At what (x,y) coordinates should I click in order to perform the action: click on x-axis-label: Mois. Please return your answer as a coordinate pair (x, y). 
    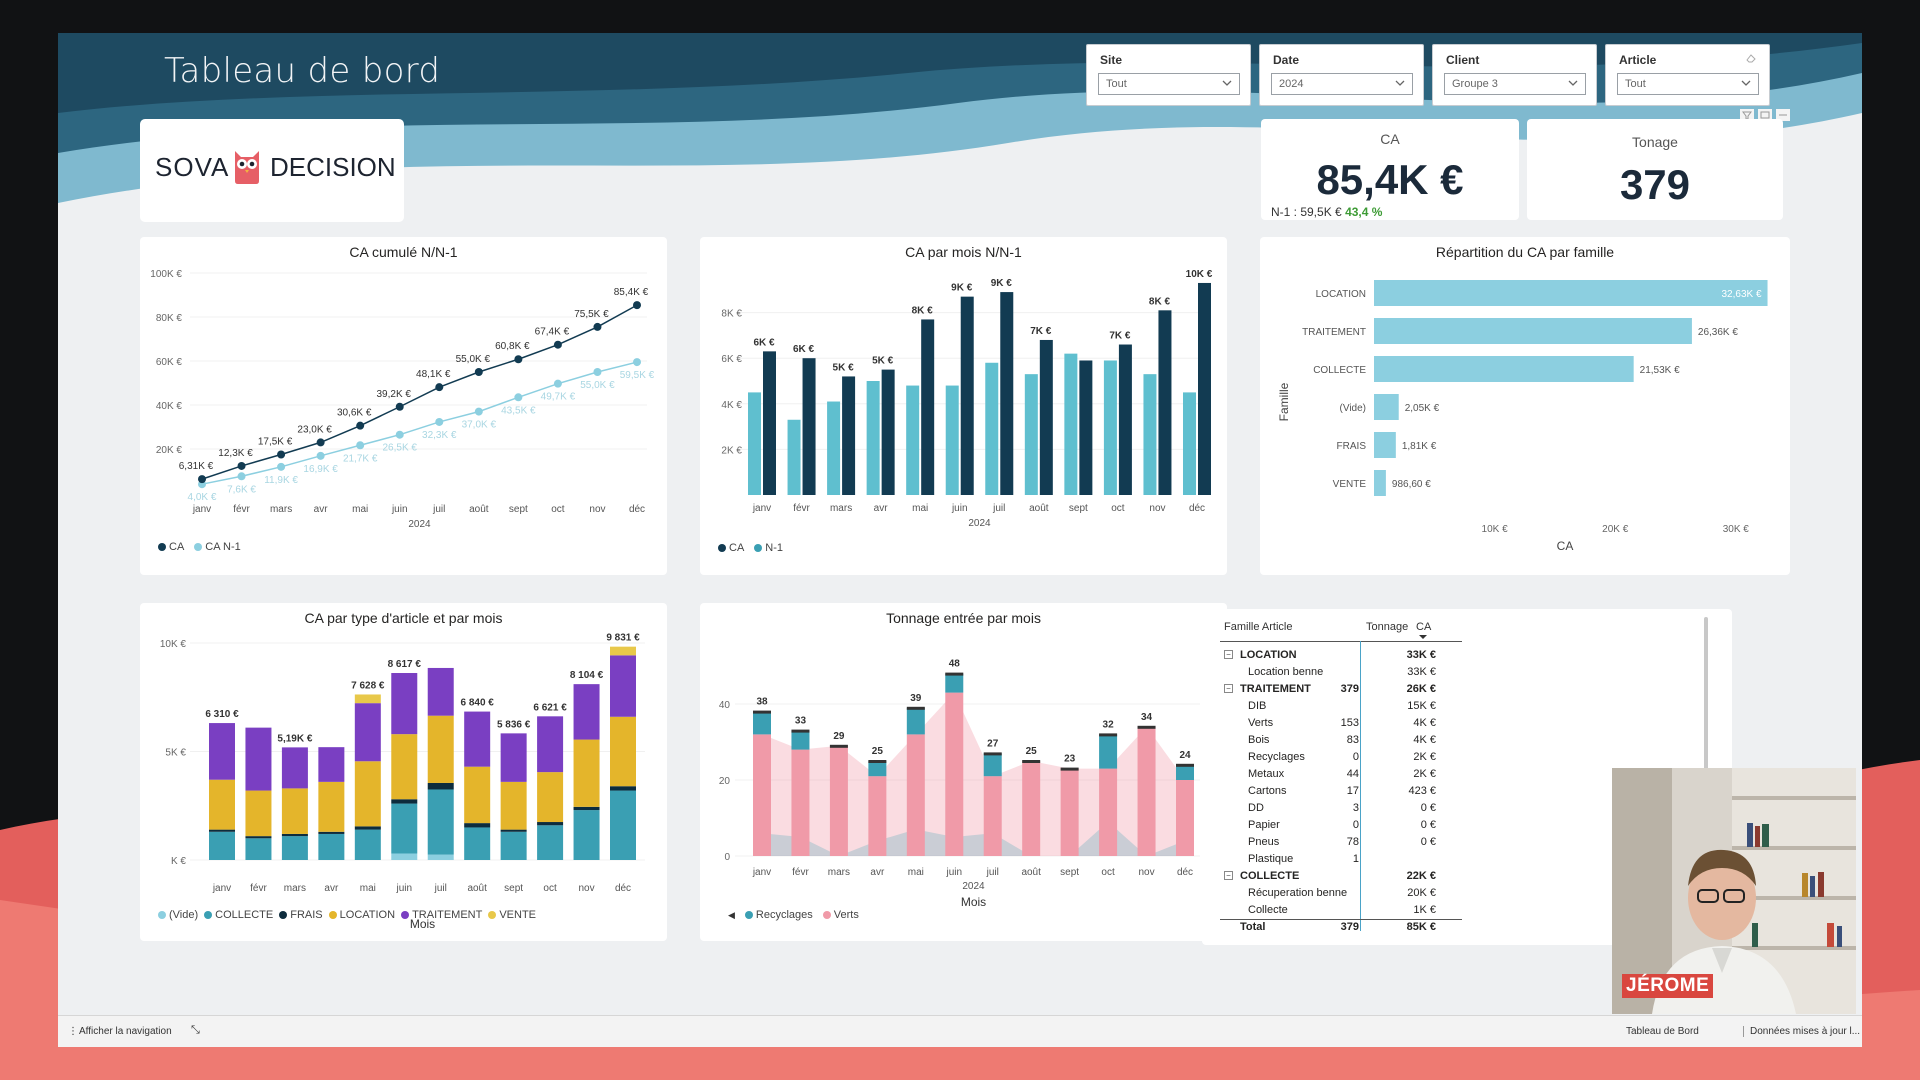
    Looking at the image, I should click on (973, 902).